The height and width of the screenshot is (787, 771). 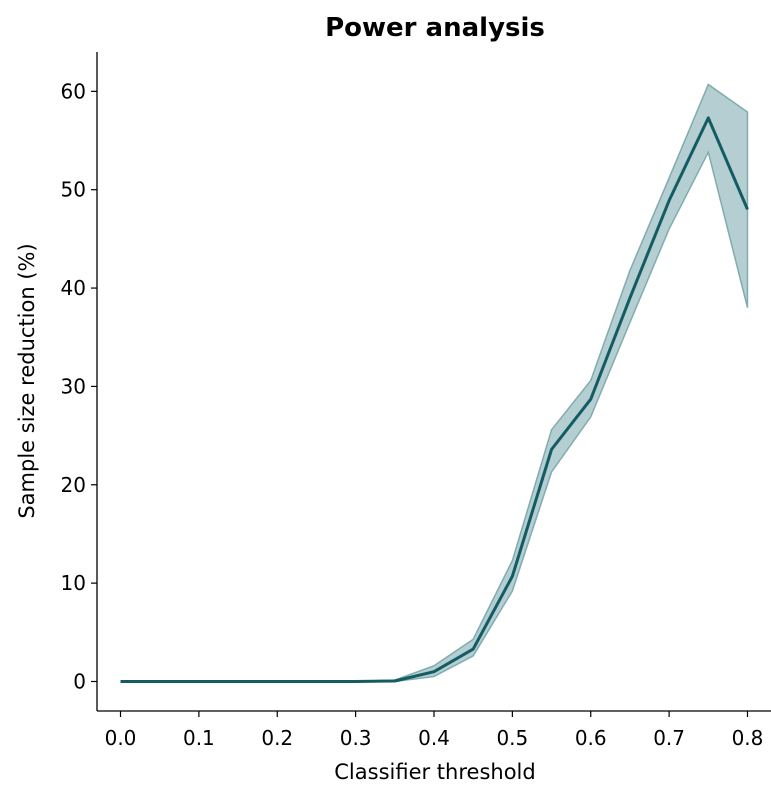 I want to click on x-tick-label: 0.1, so click(x=199, y=738).